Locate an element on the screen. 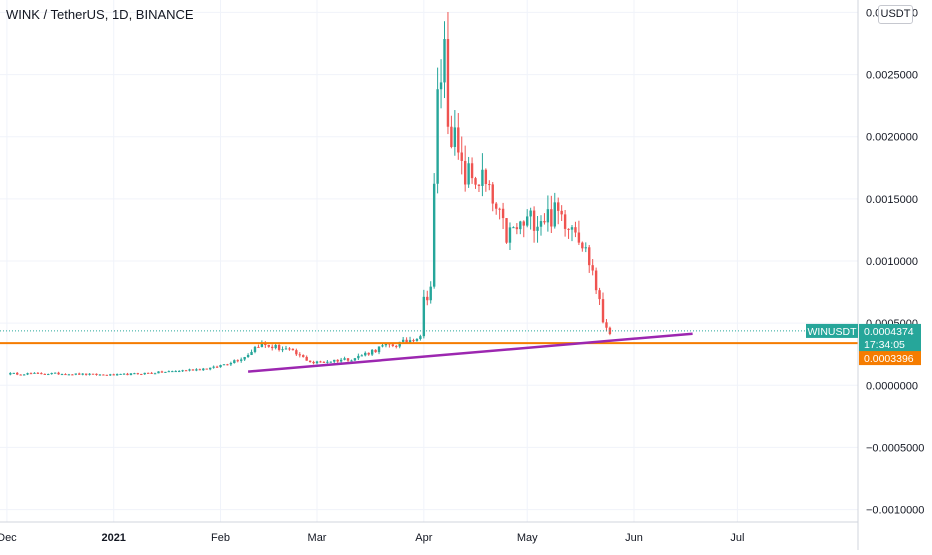 This screenshot has height=555, width=932. trend-line is located at coordinates (470, 352).